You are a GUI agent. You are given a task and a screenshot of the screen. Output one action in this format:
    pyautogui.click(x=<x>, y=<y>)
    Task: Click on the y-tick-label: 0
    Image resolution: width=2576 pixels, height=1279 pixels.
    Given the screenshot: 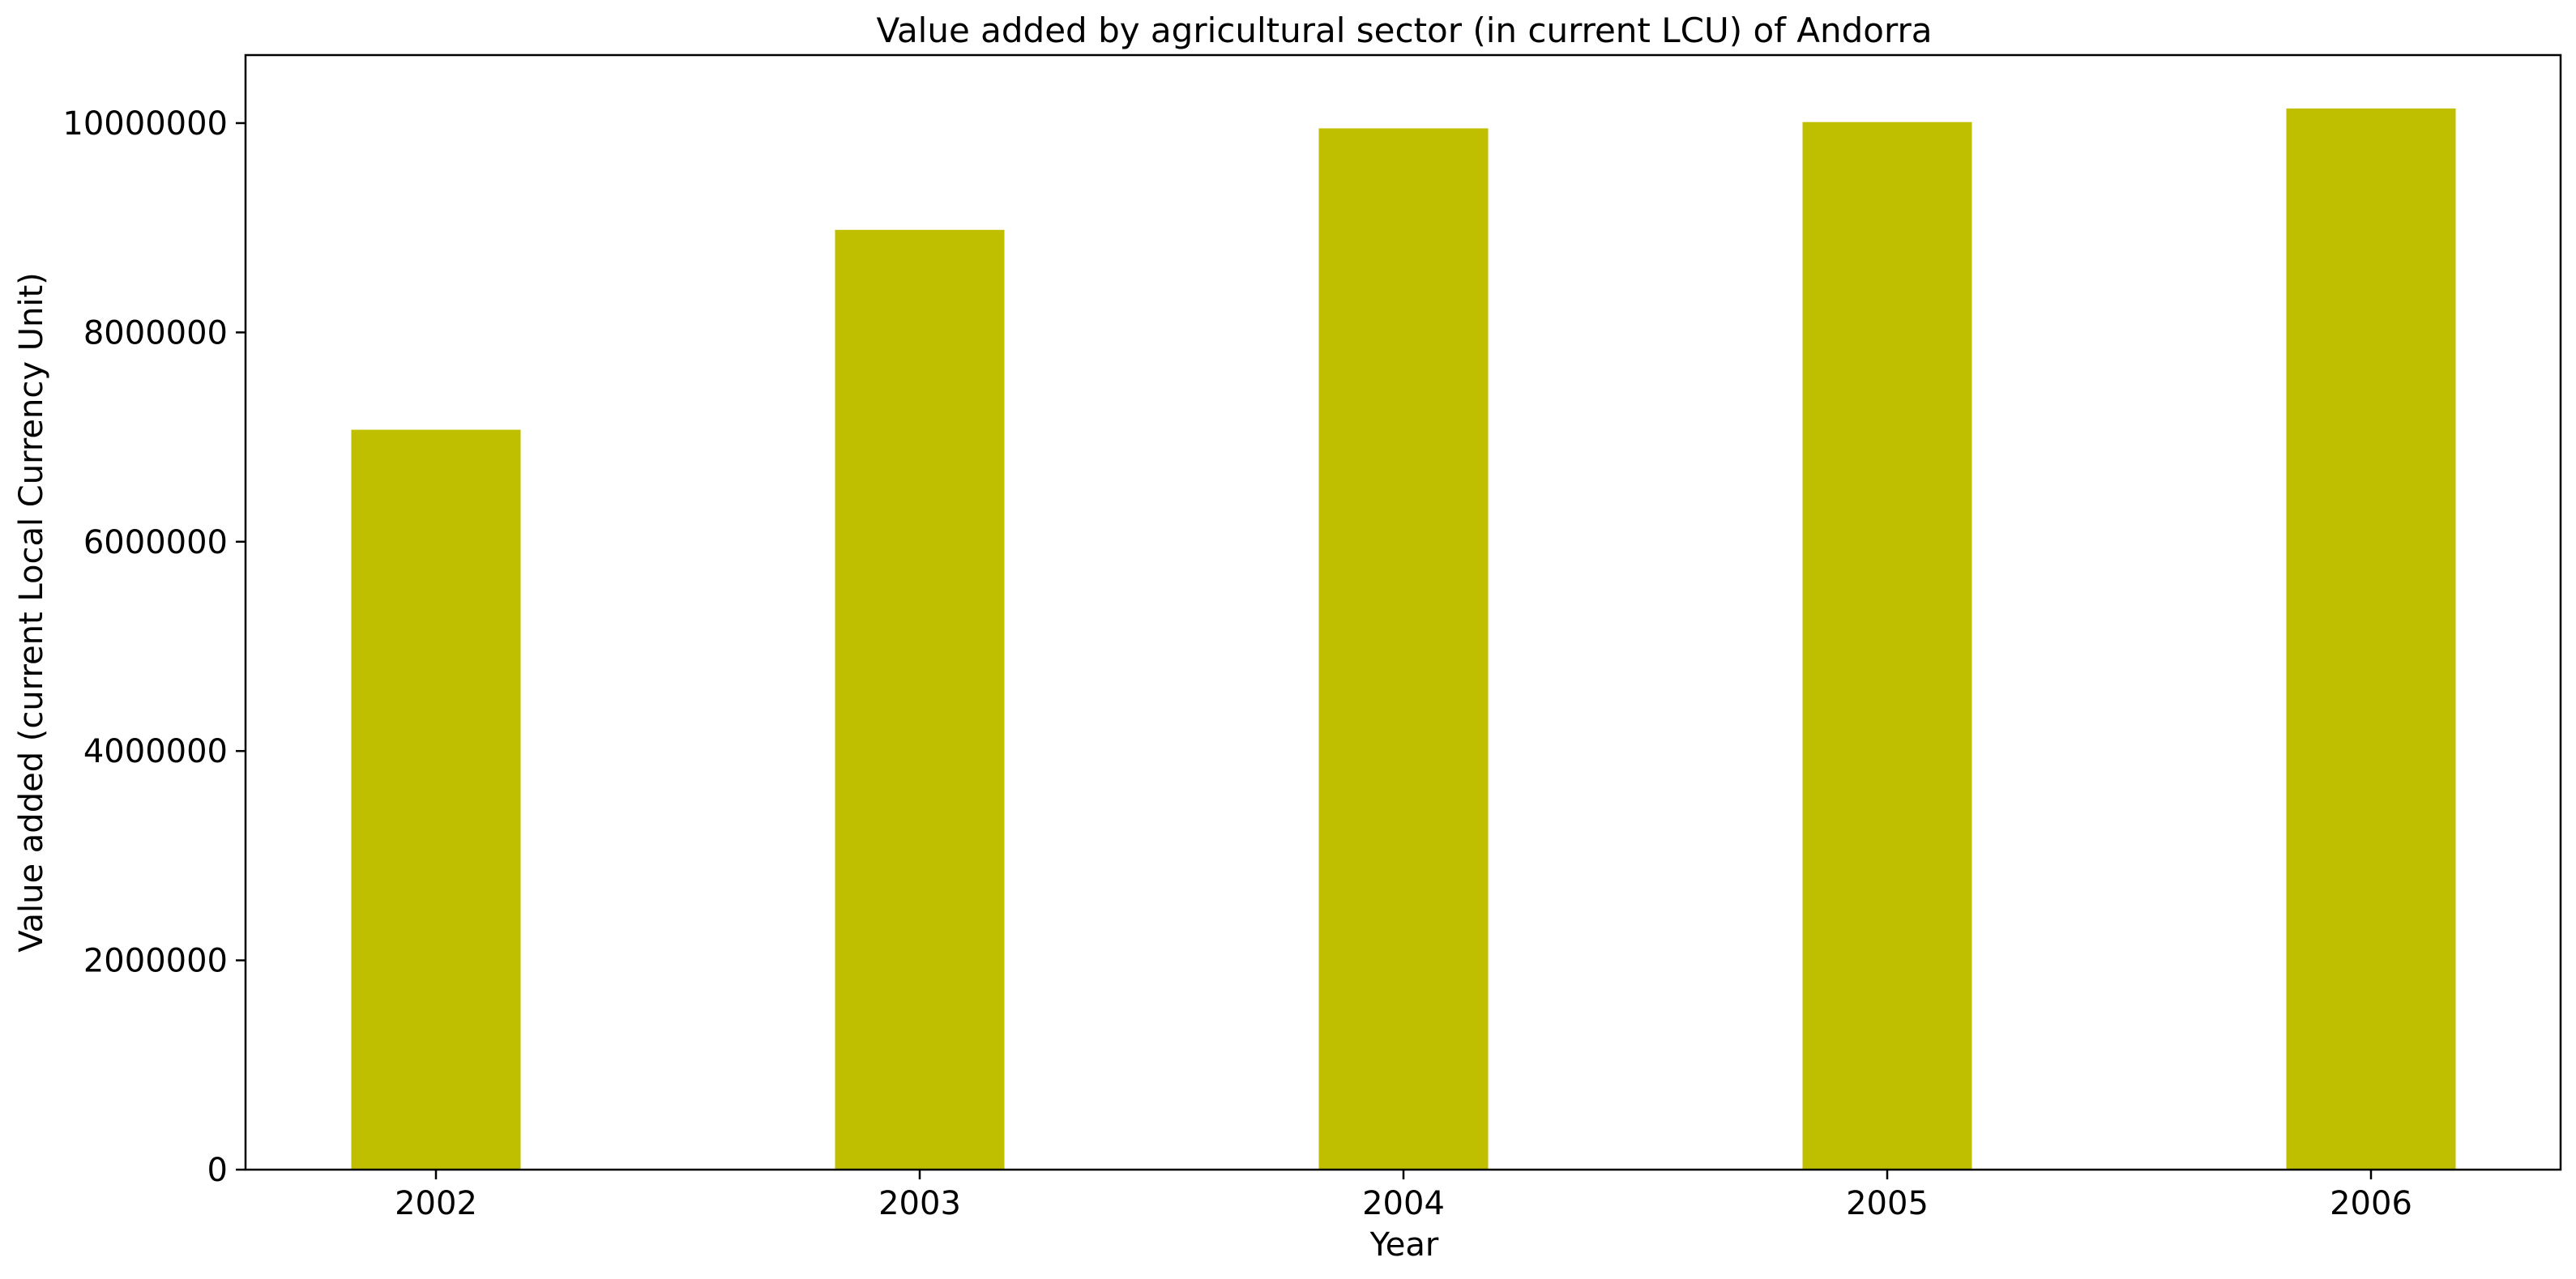 What is the action you would take?
    pyautogui.click(x=217, y=1170)
    